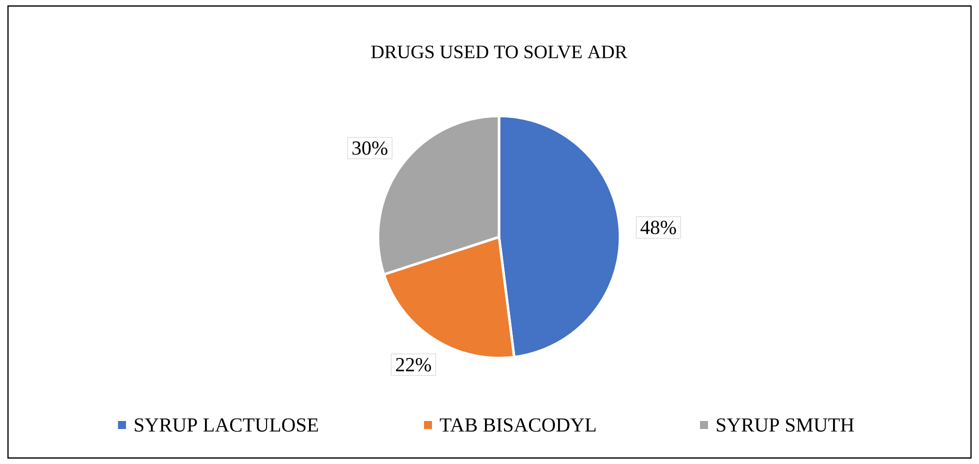 The height and width of the screenshot is (464, 979). I want to click on data-label: 22%, so click(413, 365).